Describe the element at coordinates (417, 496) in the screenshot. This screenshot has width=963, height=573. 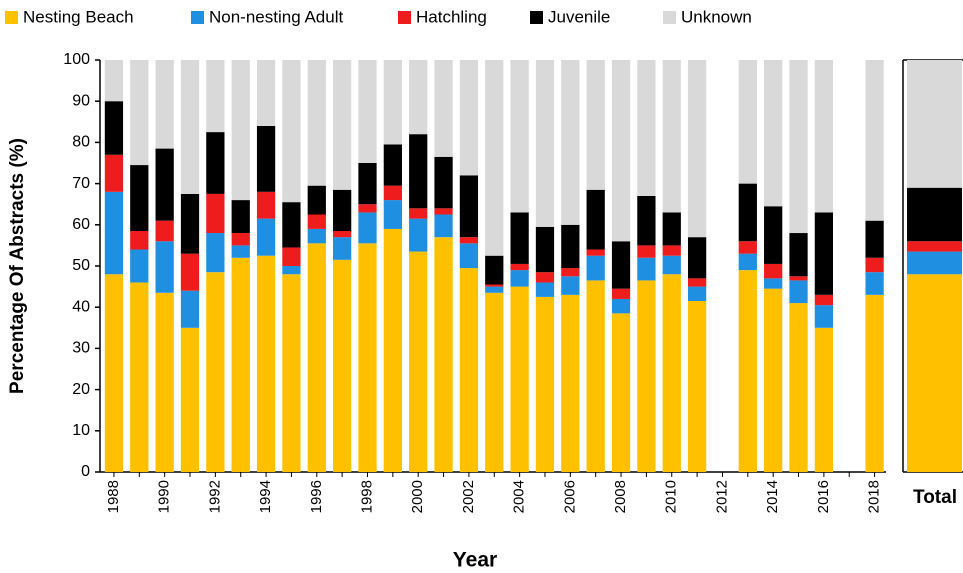
I see `x-tick-label: 2000` at that location.